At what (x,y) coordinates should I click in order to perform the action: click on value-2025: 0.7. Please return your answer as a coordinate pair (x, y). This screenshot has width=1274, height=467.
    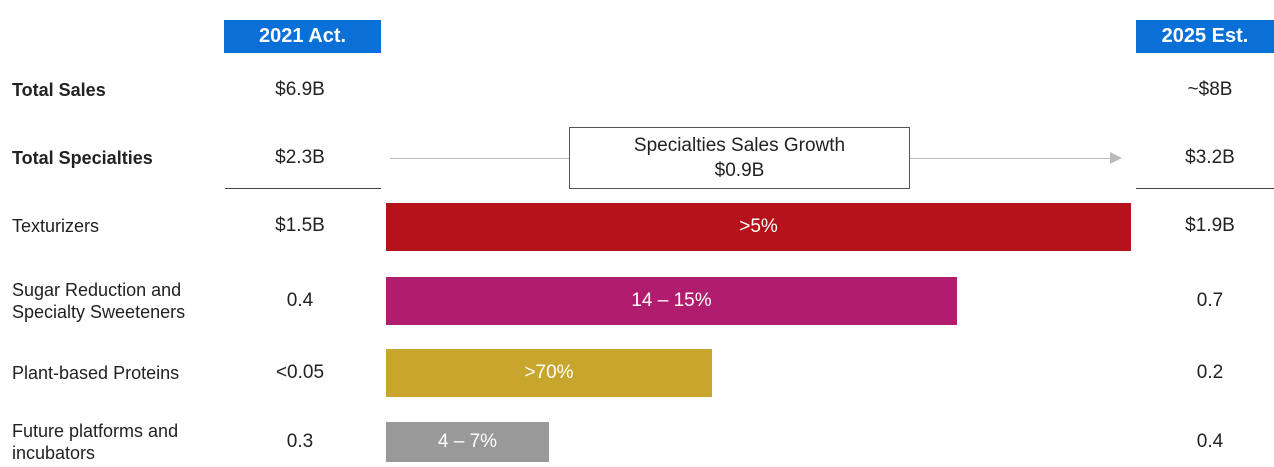
    Looking at the image, I should click on (1210, 300).